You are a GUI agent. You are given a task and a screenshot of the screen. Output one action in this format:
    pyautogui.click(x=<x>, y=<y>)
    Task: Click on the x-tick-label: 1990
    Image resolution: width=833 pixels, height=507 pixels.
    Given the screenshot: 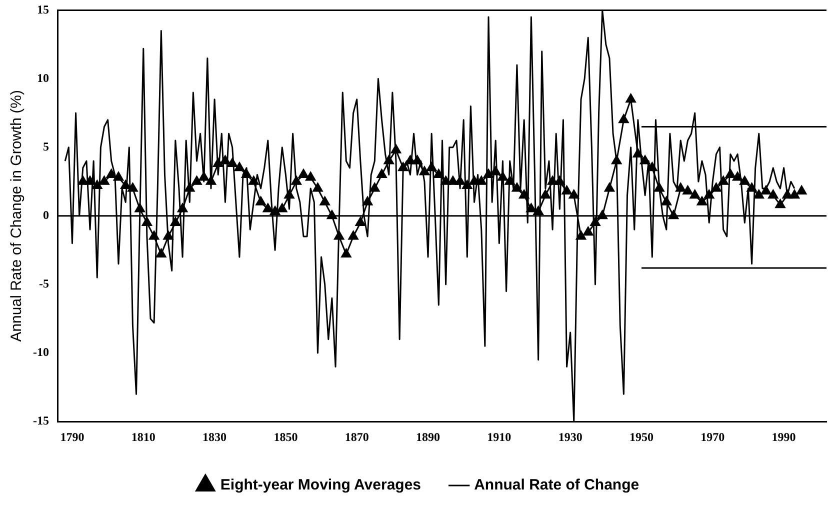 What is the action you would take?
    pyautogui.click(x=784, y=437)
    